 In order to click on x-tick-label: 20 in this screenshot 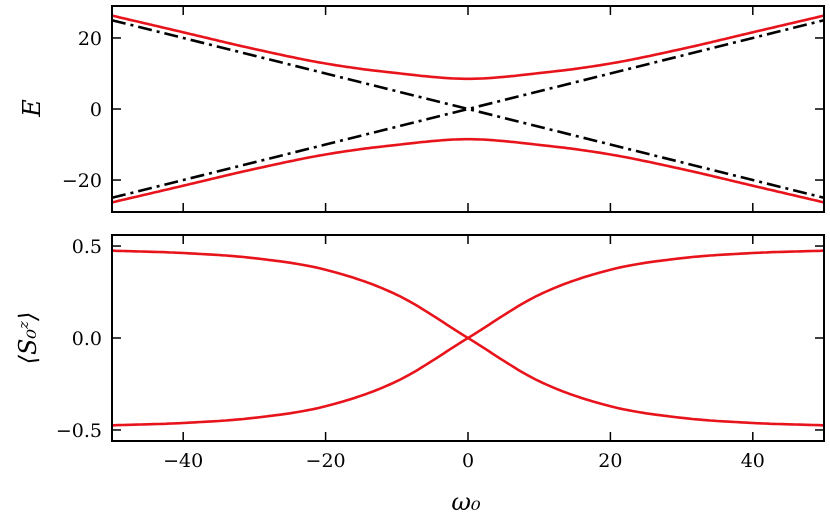, I will do `click(610, 461)`.